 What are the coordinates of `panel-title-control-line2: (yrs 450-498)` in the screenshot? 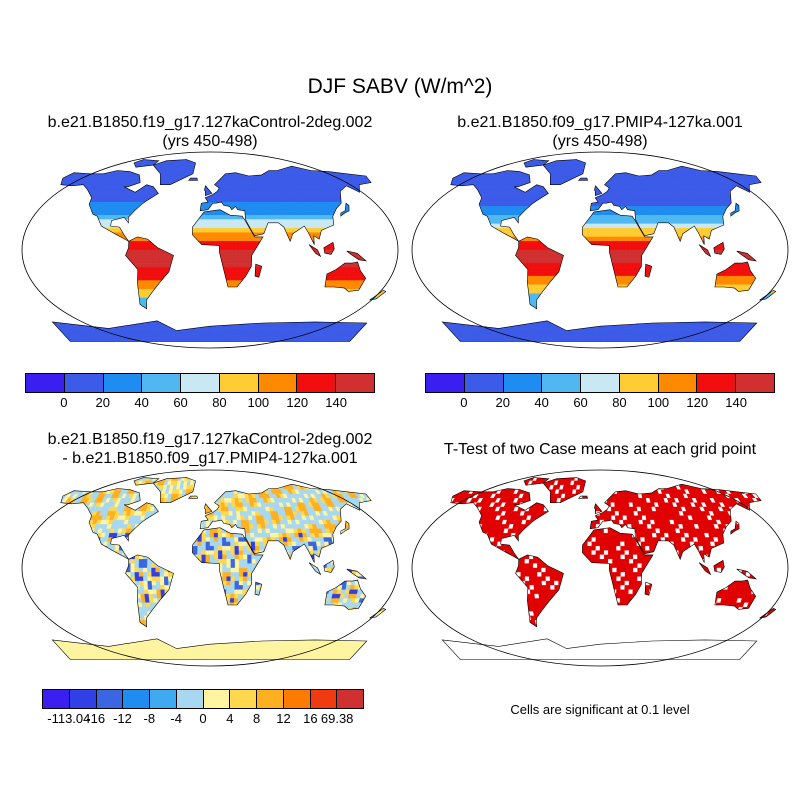 It's located at (210, 141).